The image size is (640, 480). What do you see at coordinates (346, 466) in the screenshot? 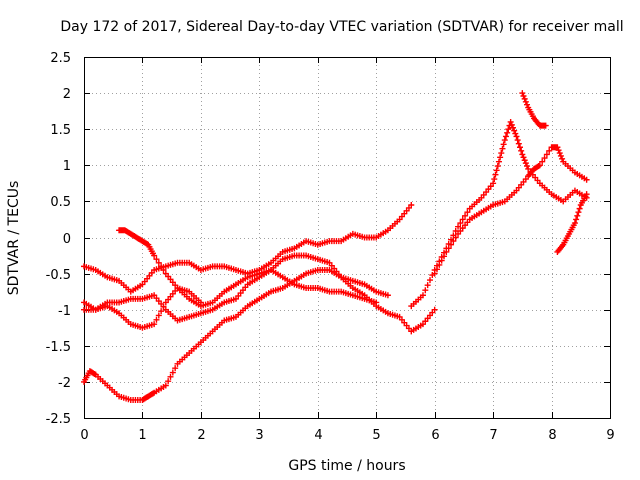
I see `x-axis-label: GPS time / hours` at bounding box center [346, 466].